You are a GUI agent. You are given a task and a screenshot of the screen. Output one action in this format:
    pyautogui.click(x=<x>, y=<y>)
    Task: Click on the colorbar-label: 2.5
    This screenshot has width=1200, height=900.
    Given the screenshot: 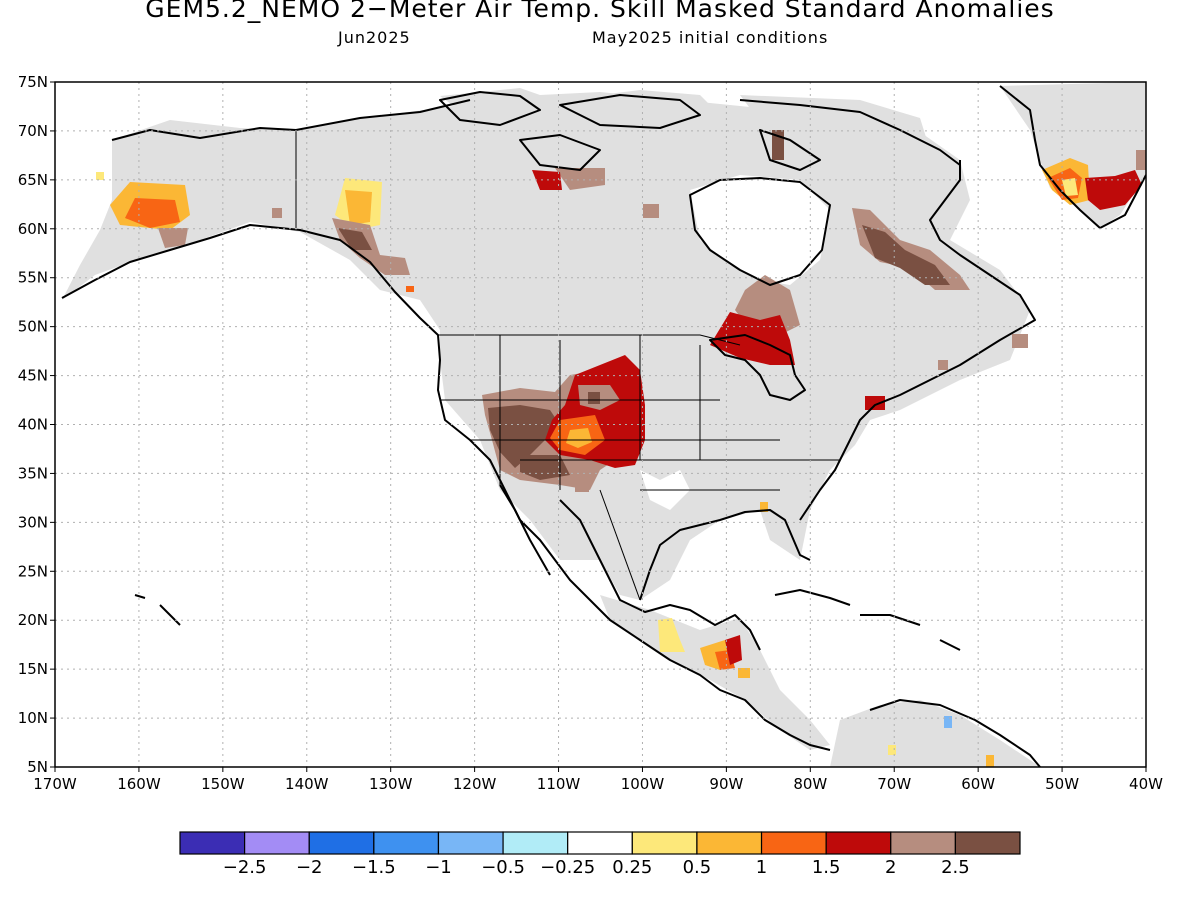 What is the action you would take?
    pyautogui.click(x=955, y=867)
    